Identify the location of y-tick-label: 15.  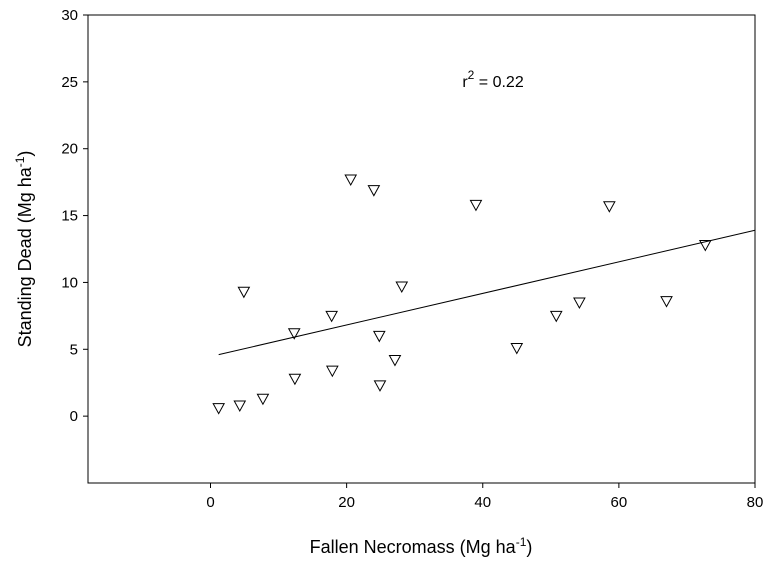
(69, 216).